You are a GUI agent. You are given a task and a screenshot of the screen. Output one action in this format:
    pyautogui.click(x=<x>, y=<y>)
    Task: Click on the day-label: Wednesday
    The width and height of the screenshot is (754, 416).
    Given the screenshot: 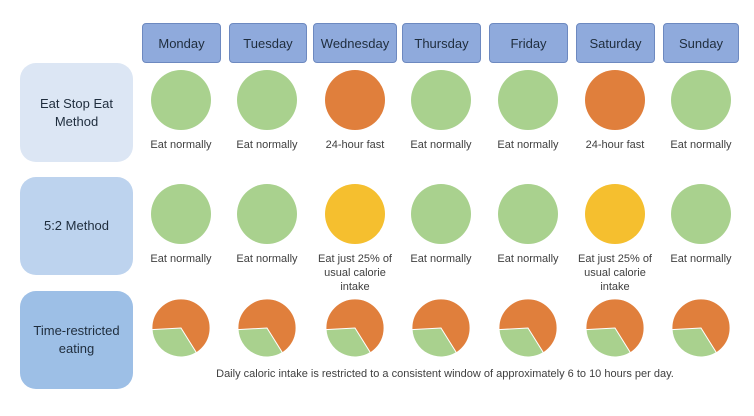 What is the action you would take?
    pyautogui.click(x=355, y=43)
    